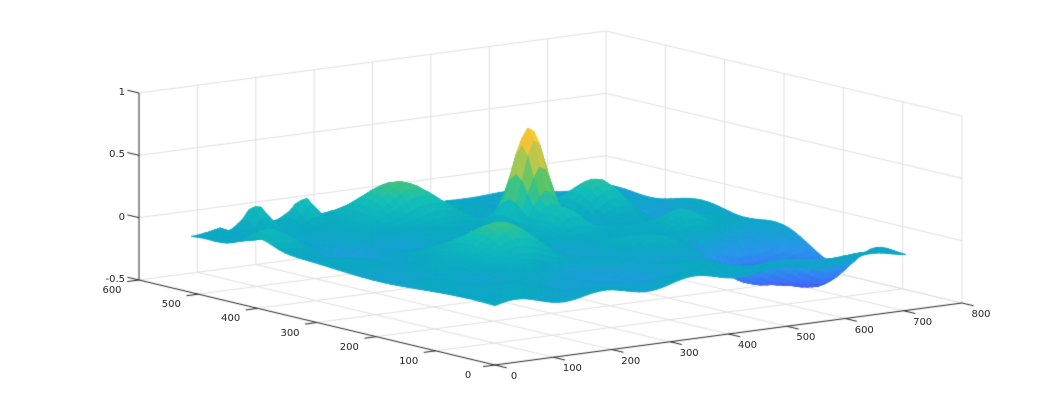 Image resolution: width=1063 pixels, height=414 pixels. I want to click on x-tick-label: 700, so click(923, 322).